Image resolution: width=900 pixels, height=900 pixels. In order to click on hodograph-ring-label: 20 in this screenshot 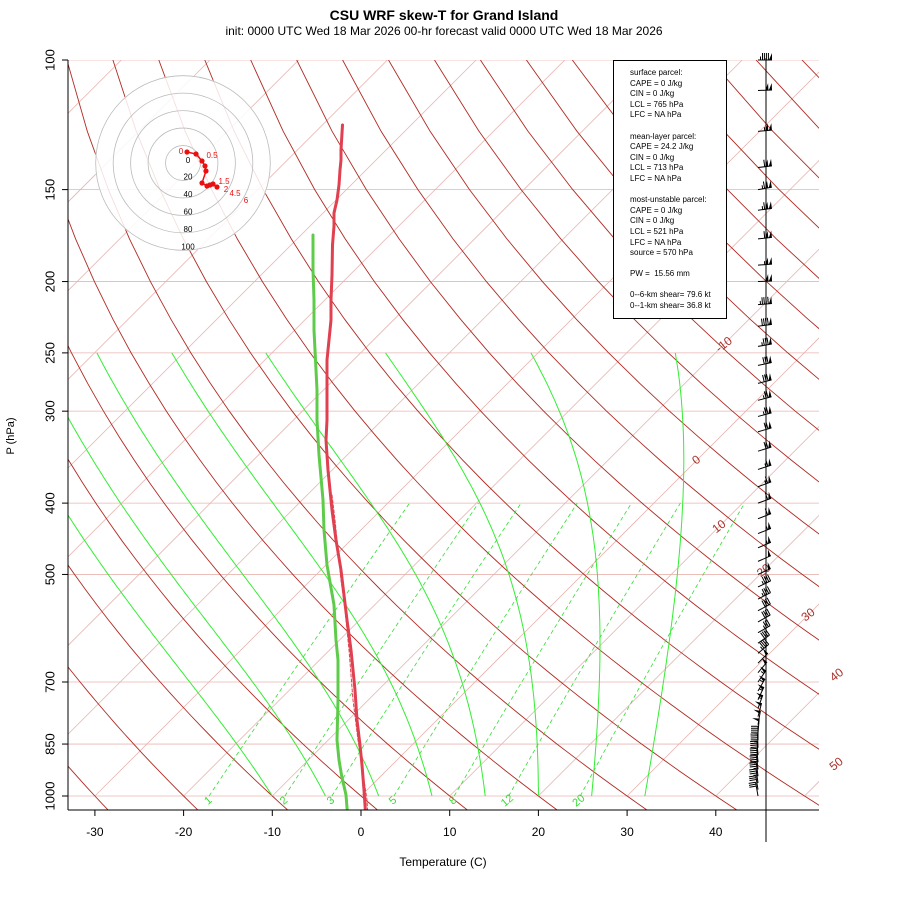, I will do `click(188, 176)`.